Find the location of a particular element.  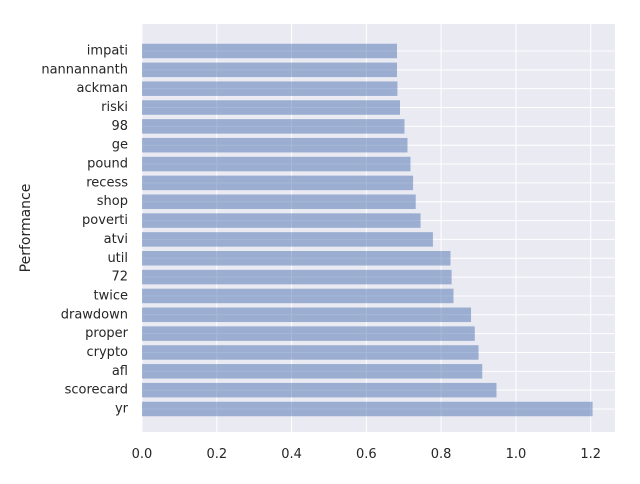

x-tick-label: 1.0 is located at coordinates (516, 454).